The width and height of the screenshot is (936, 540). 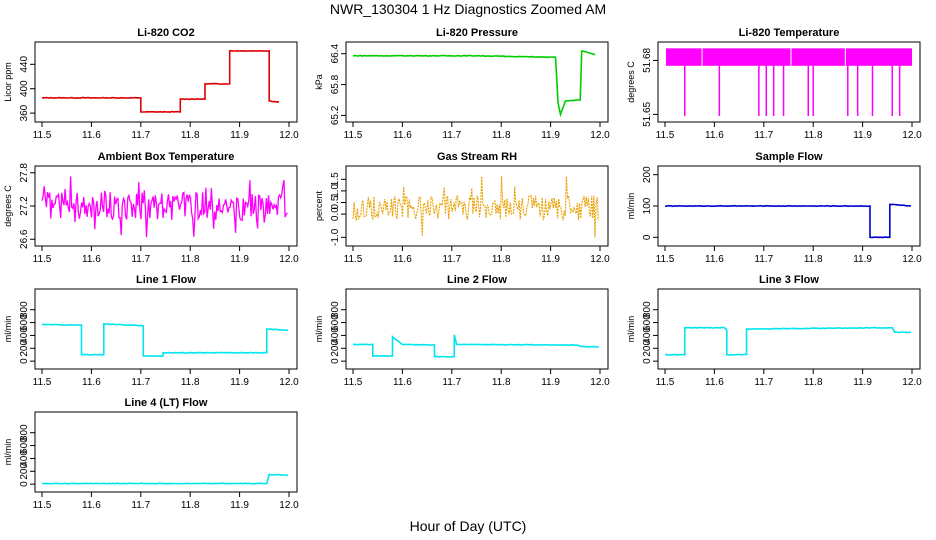 I want to click on panel-title: Line 2 Flow, so click(x=477, y=280).